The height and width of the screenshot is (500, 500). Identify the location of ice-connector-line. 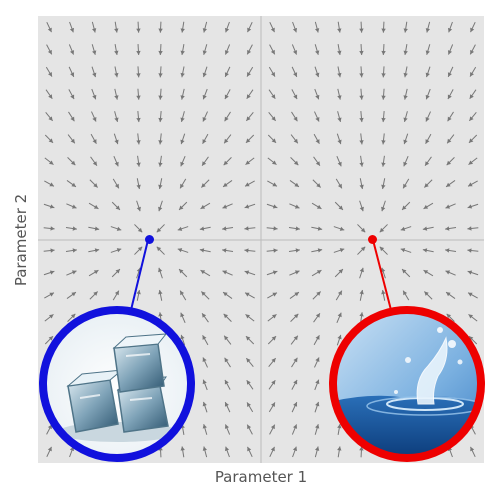
(139, 275).